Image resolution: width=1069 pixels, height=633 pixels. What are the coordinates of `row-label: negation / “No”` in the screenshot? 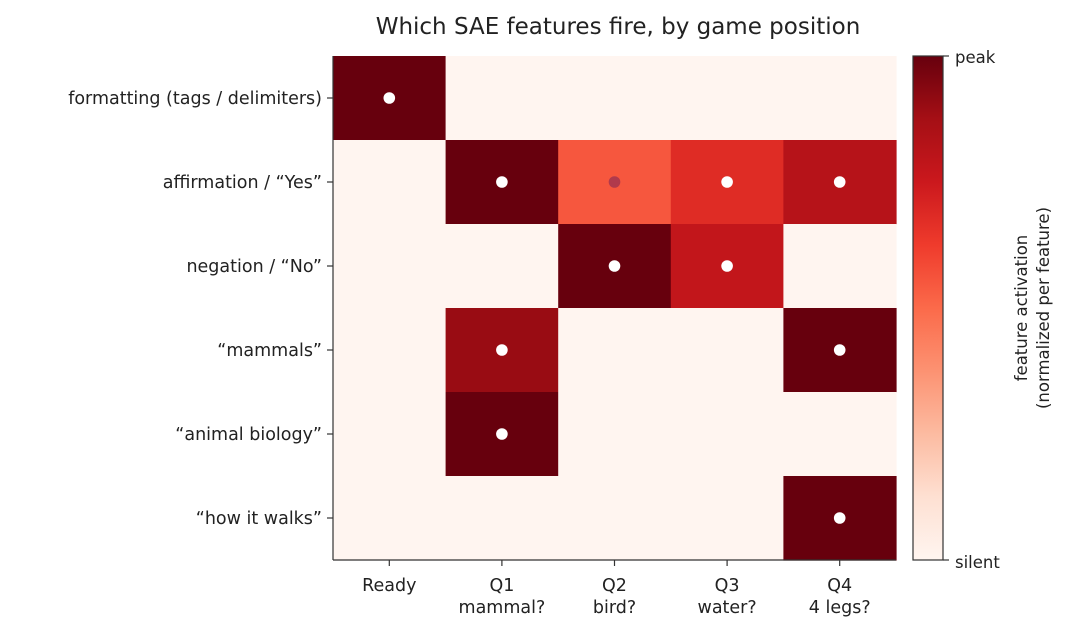 It's located at (254, 267).